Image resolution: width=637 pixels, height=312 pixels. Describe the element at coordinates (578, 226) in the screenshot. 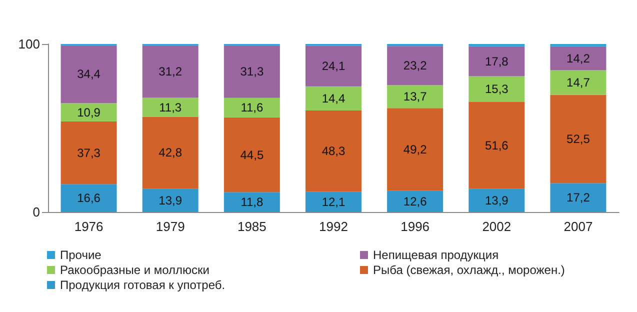

I see `x-tick-label: 2007` at that location.